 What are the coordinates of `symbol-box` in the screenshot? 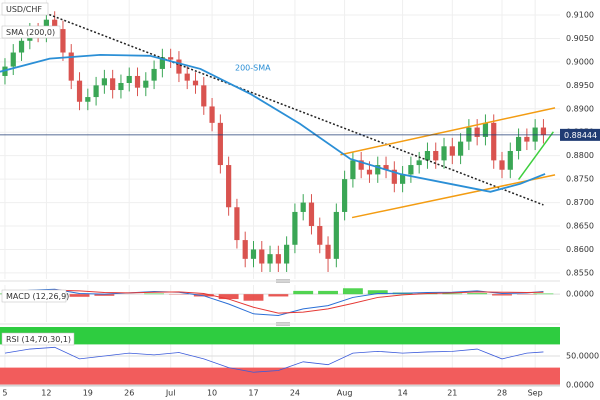 It's located at (25, 9).